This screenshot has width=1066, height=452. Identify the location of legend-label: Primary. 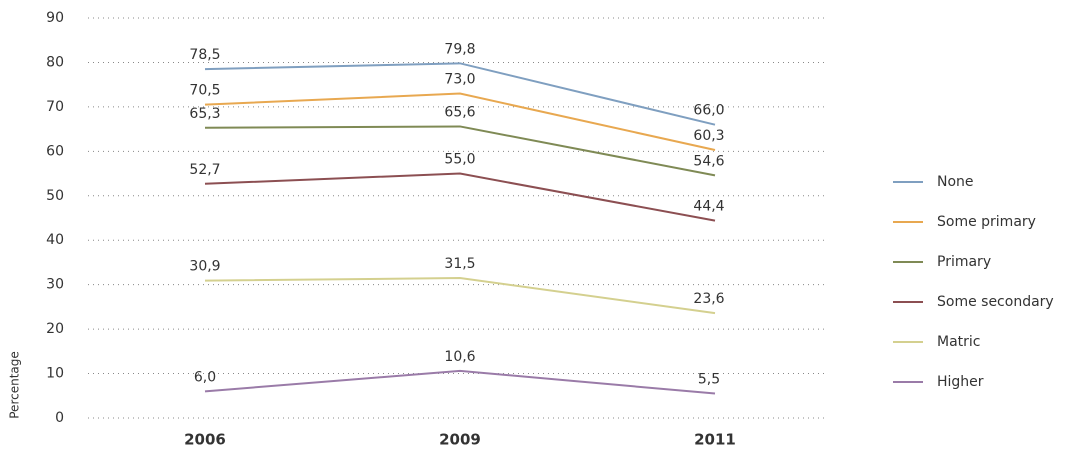
(964, 262).